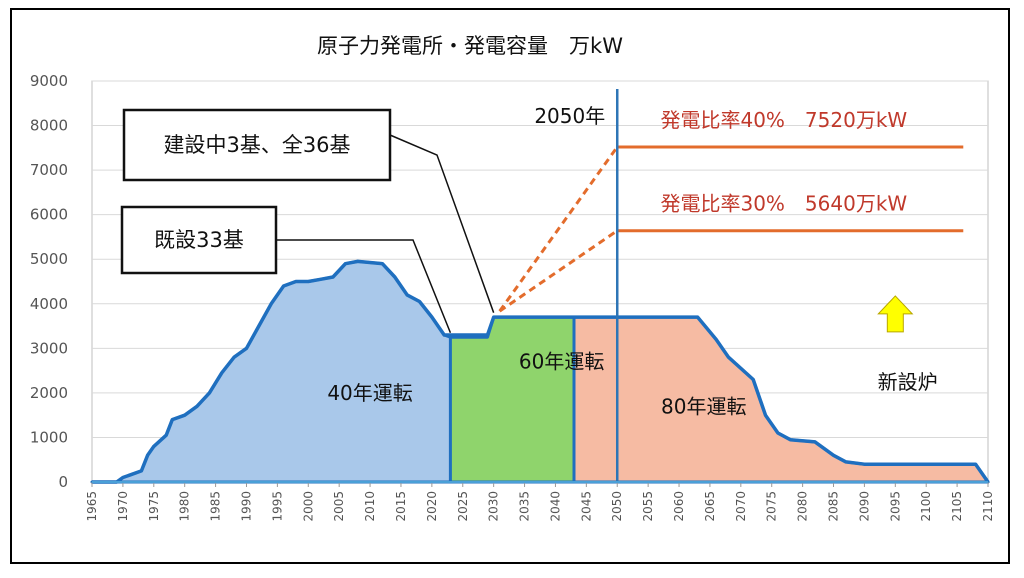 The width and height of the screenshot is (1024, 578). Describe the element at coordinates (864, 506) in the screenshot. I see `x-tick-label: 2090` at that location.